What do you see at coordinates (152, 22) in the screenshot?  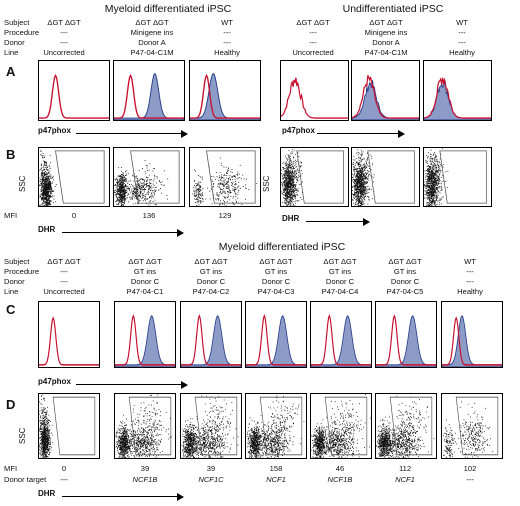 I see `tl-col2-subject: ΔGT ΔGT` at bounding box center [152, 22].